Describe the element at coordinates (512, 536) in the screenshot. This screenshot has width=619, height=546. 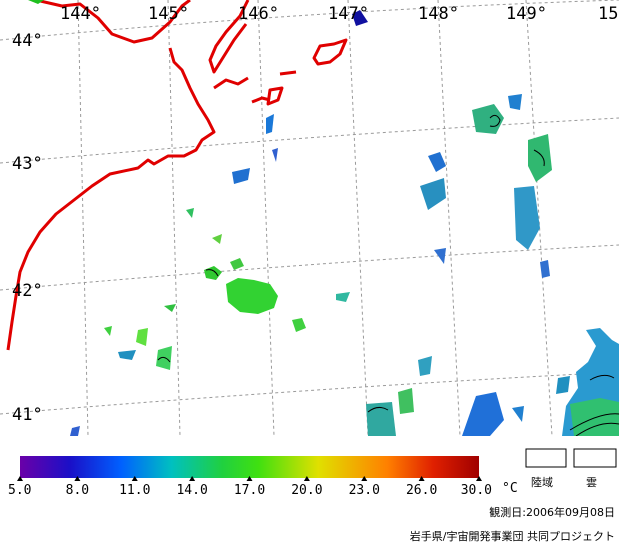
I see `credit-text: 岩手県/宇宙開発事業団 共同プロジェクト` at that location.